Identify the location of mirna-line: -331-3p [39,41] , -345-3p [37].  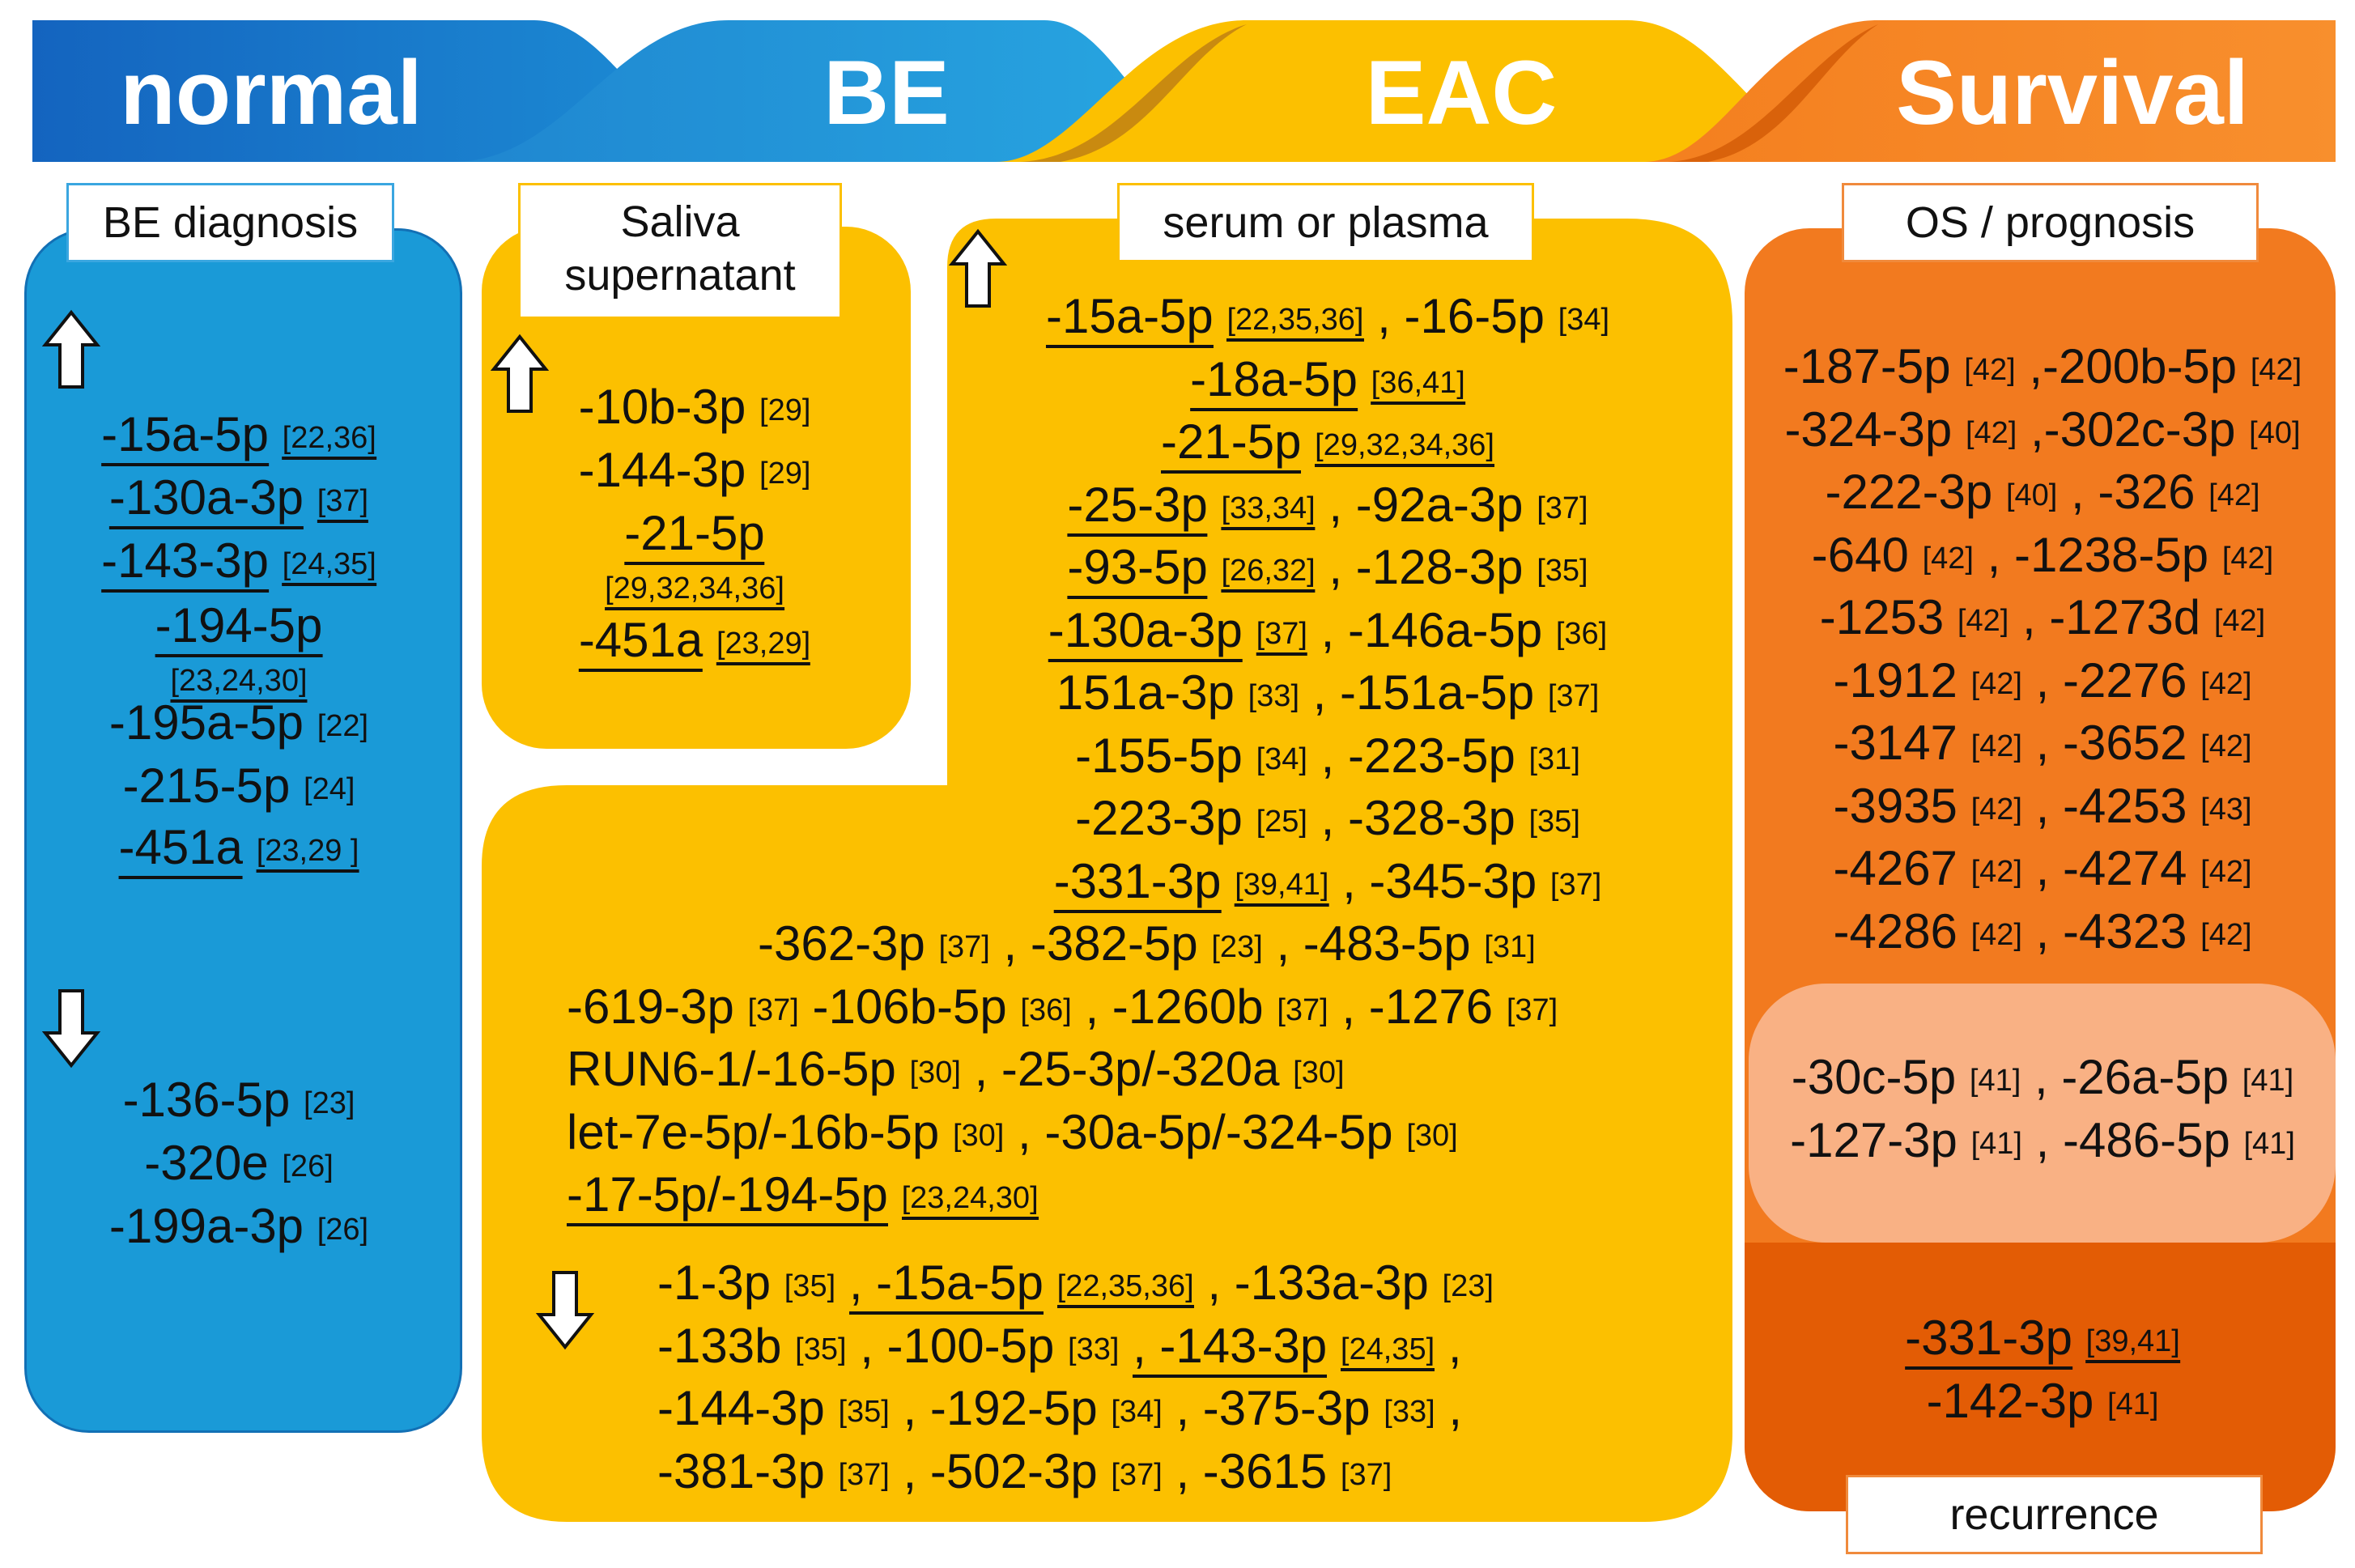
(1327, 883).